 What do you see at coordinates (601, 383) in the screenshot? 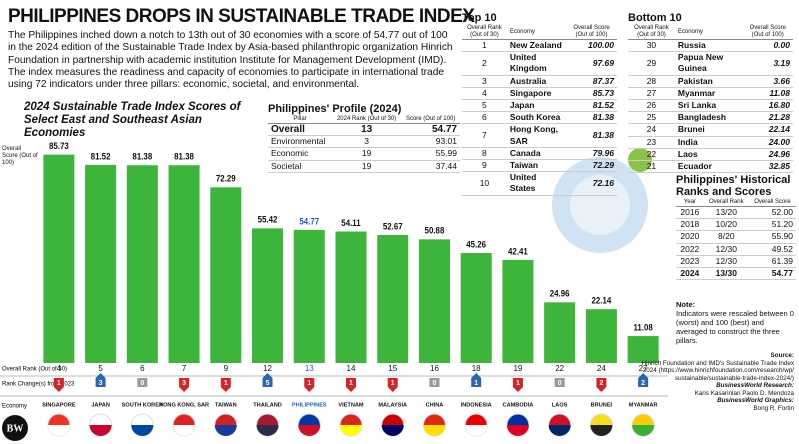
I see `rank-change: 2` at bounding box center [601, 383].